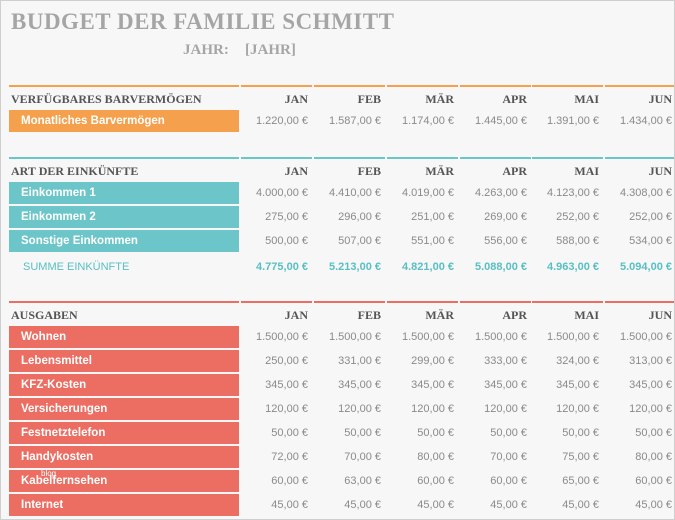 Image resolution: width=675 pixels, height=520 pixels. Describe the element at coordinates (124, 481) in the screenshot. I see `row-label: Kabelfernsehen` at that location.